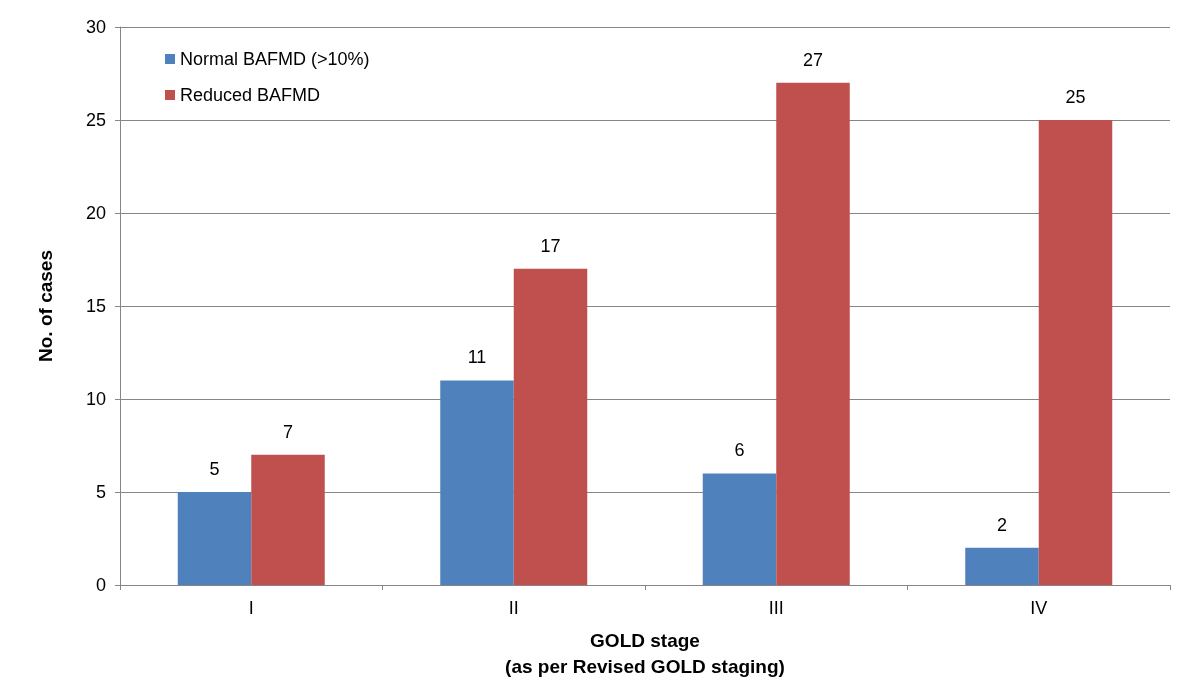 This screenshot has width=1182, height=684. I want to click on legend-label: Normal BAFMD (>10%), so click(275, 59).